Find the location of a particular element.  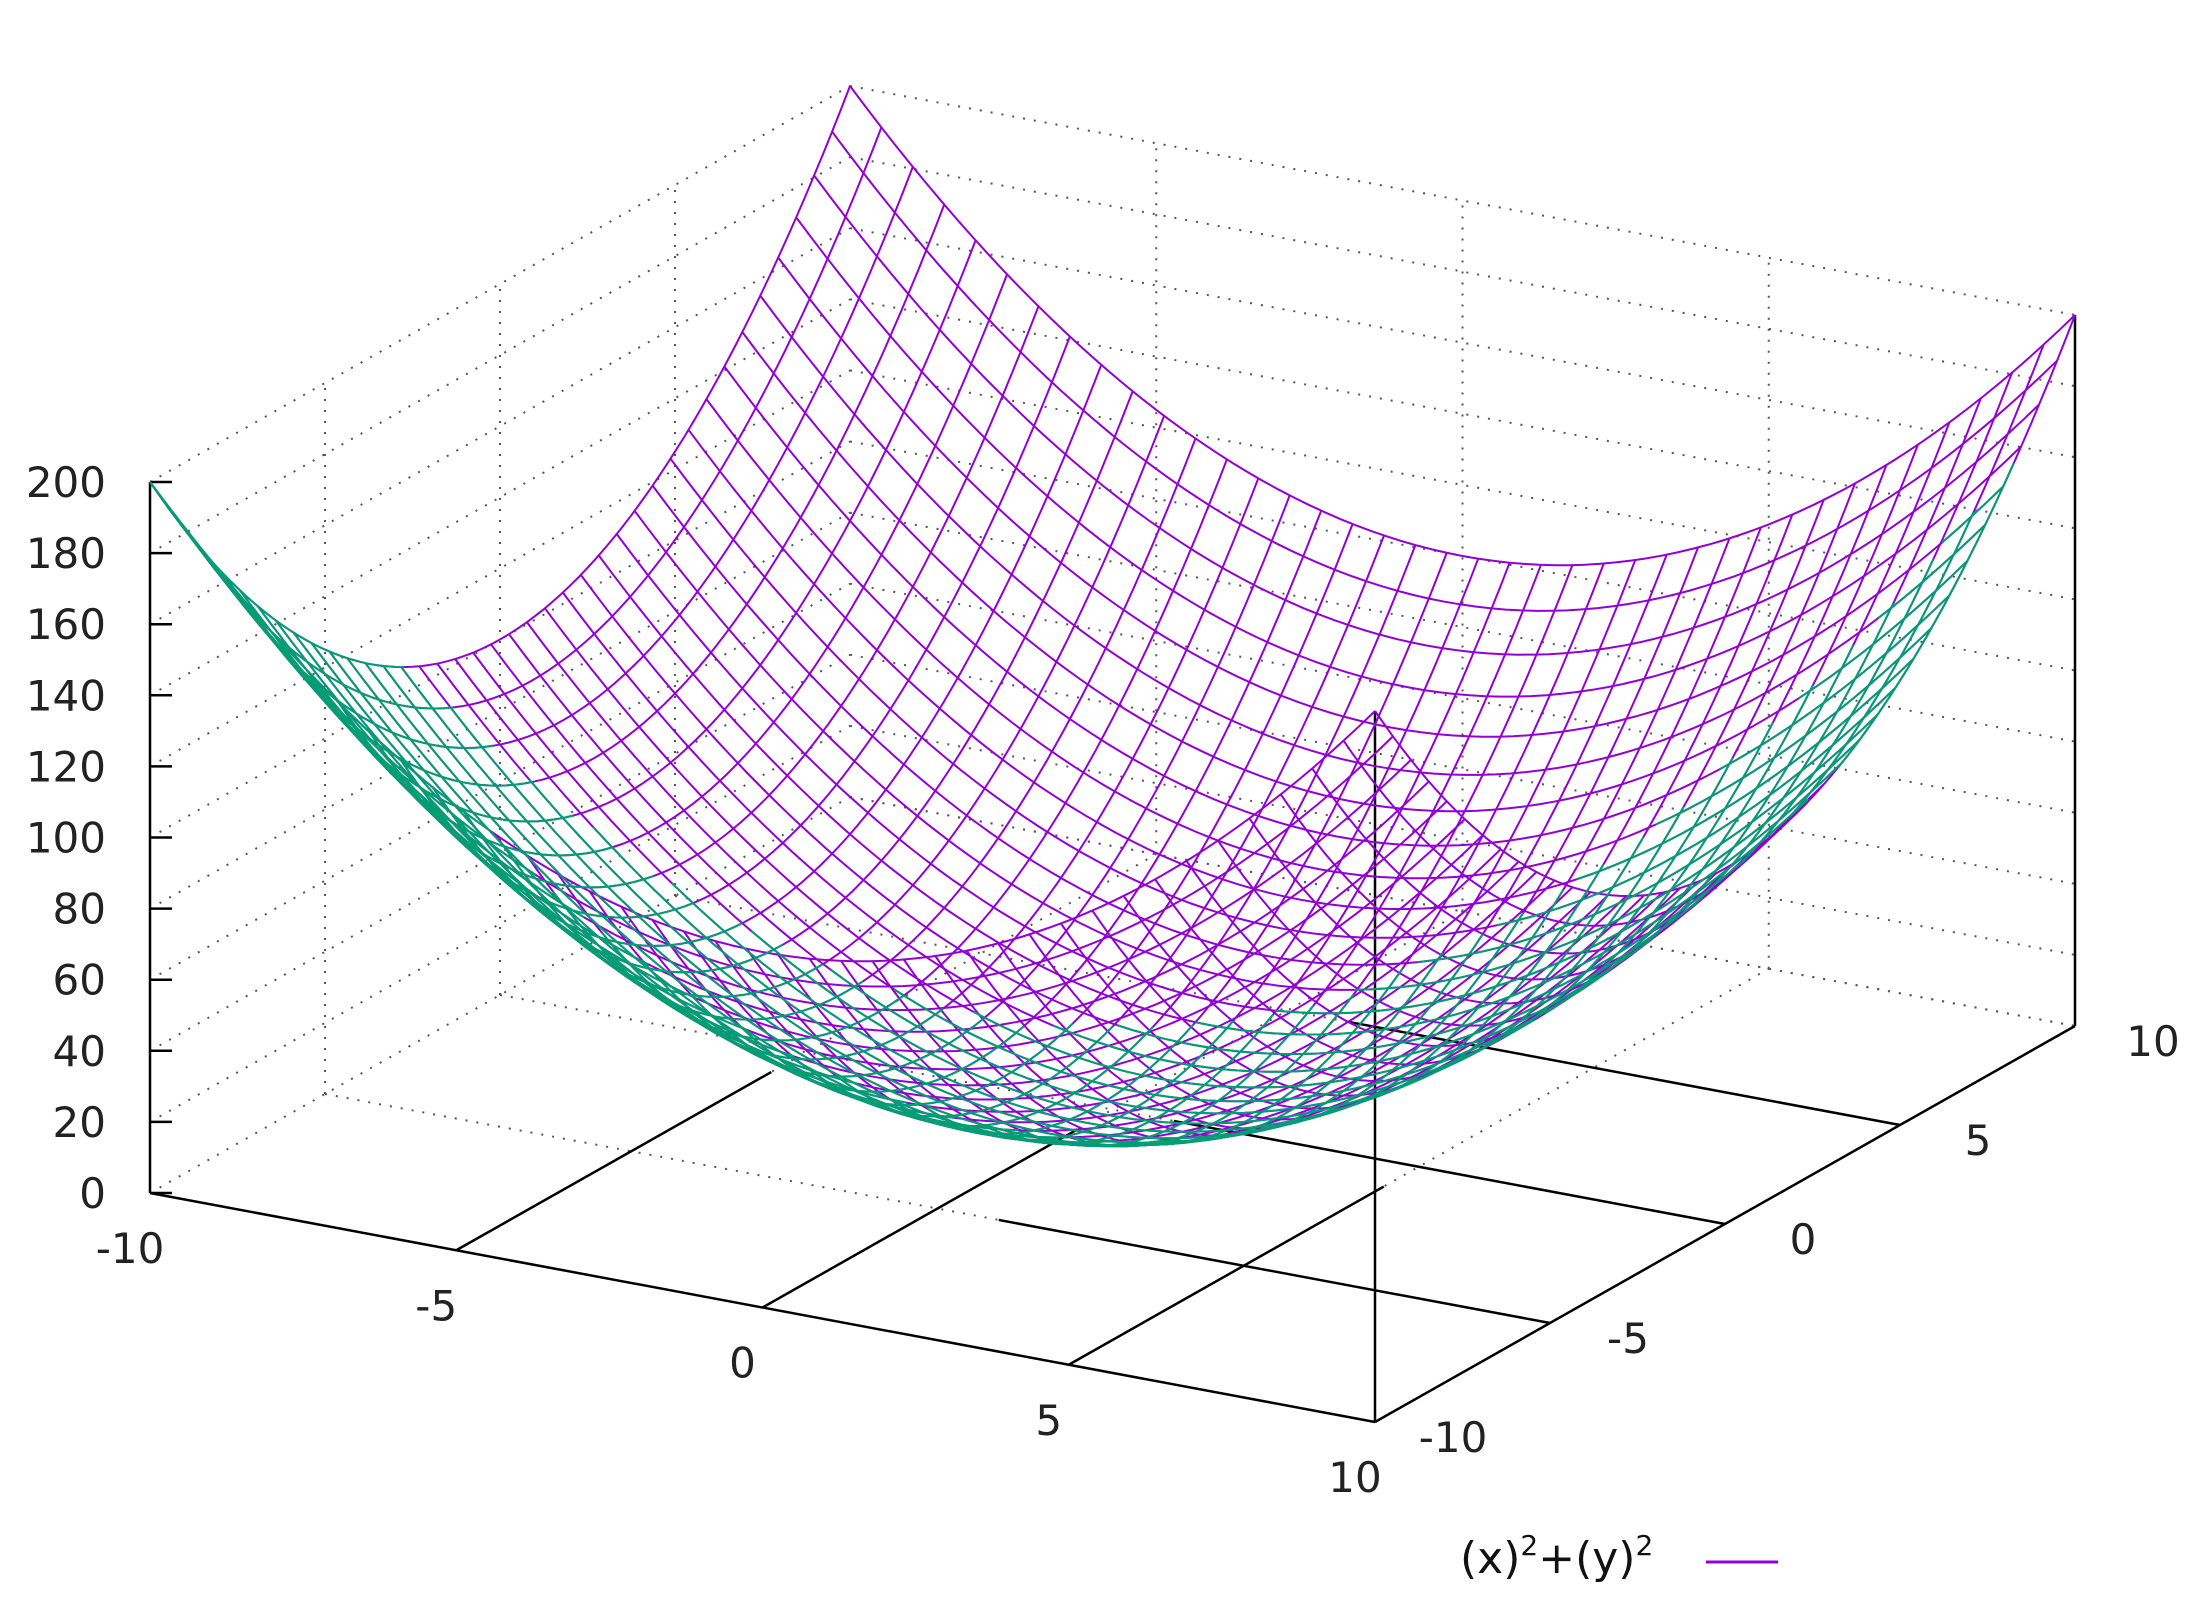

legend-part-2: 2 is located at coordinates (1529, 1545).